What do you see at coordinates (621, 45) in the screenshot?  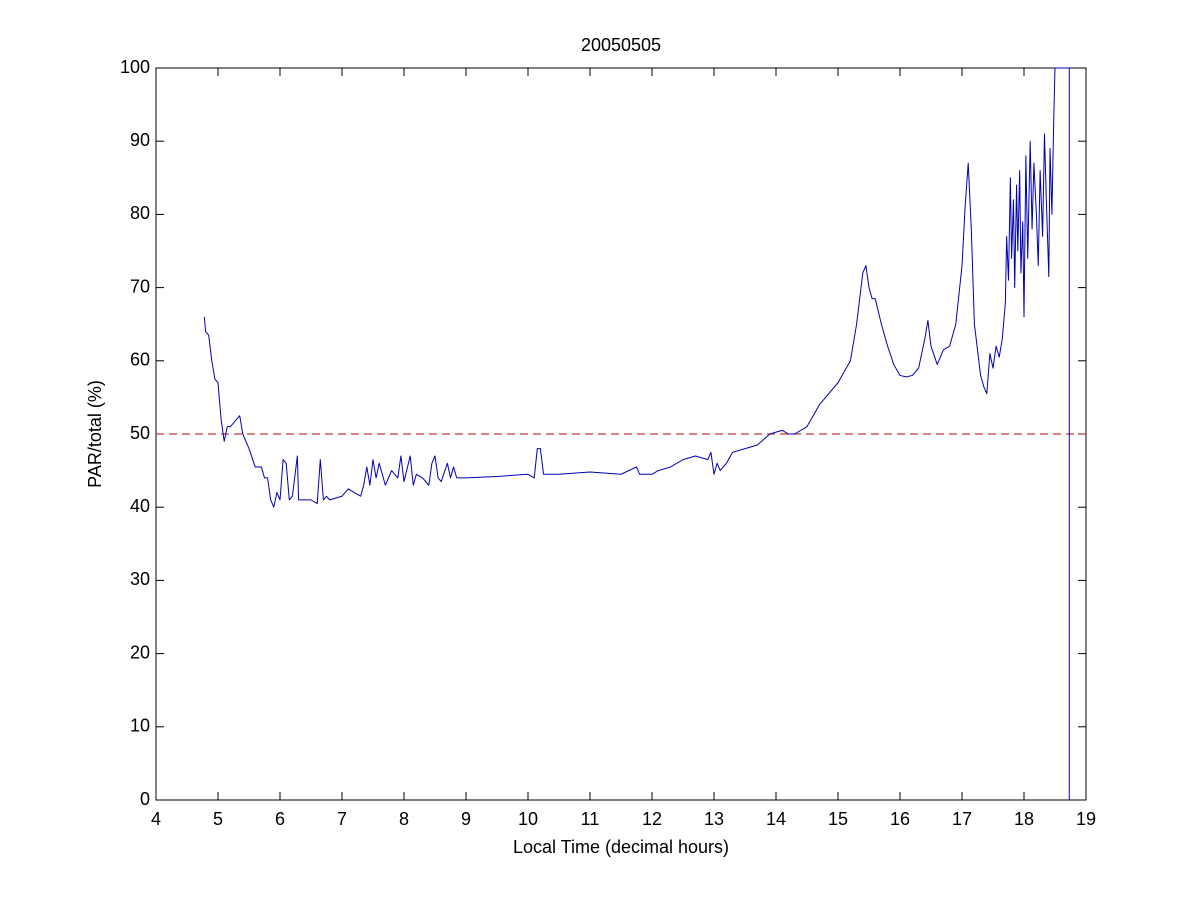 I see `chart-title: 20050505` at bounding box center [621, 45].